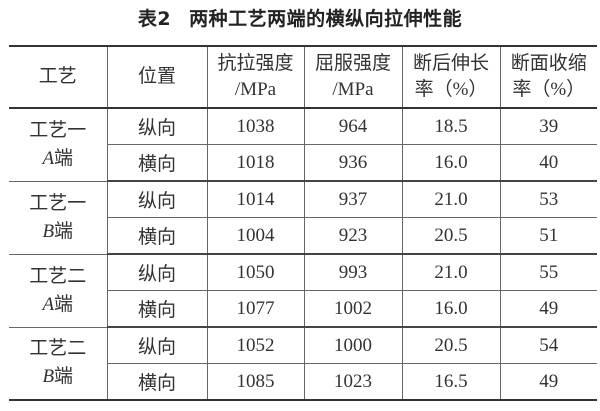 The height and width of the screenshot is (411, 600). I want to click on yield-strength-cell: 923, so click(353, 236).